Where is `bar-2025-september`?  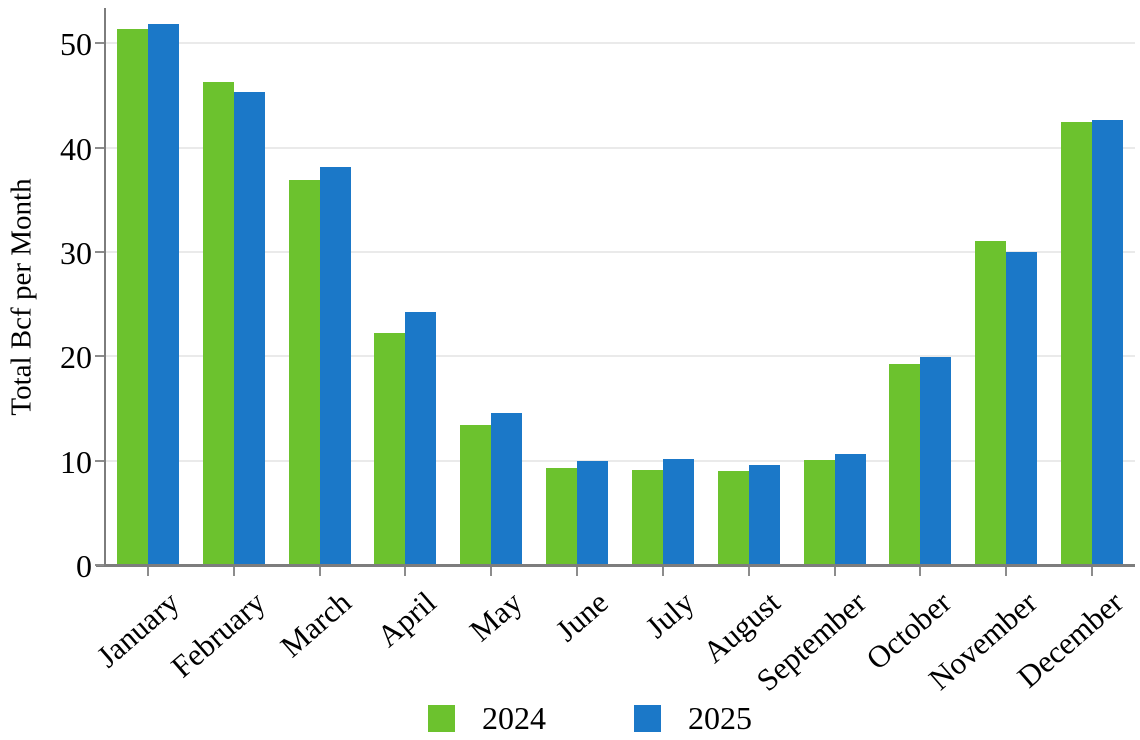
bar-2025-september is located at coordinates (850, 509).